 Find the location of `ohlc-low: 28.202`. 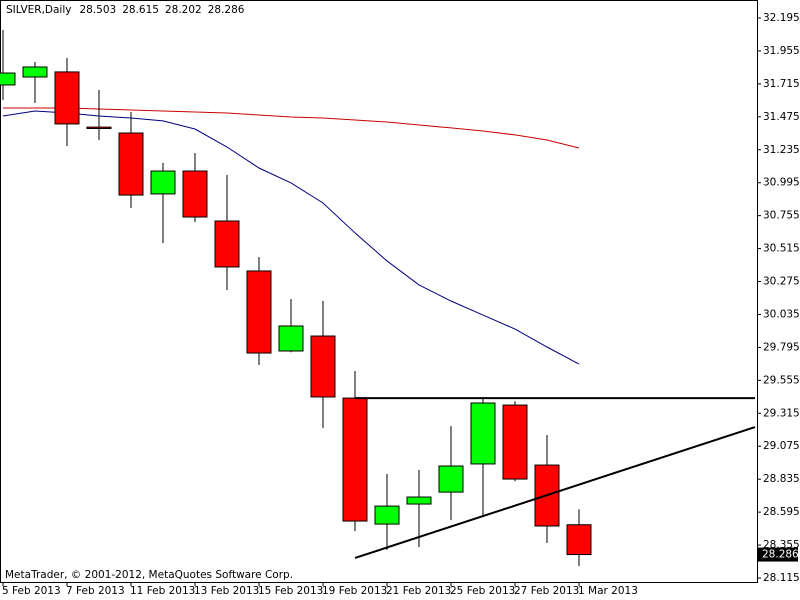

ohlc-low: 28.202 is located at coordinates (183, 10).